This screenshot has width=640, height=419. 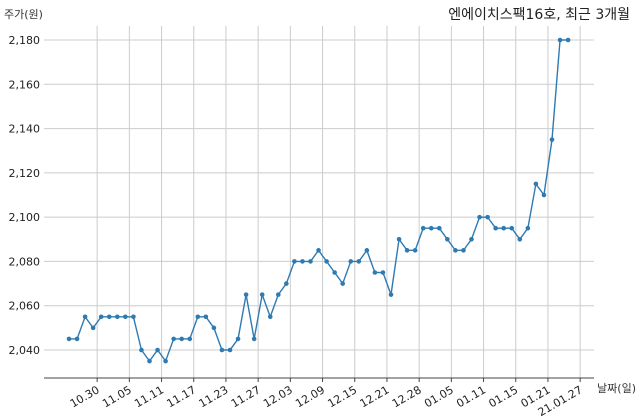 I want to click on x-tick-label: 11.27, so click(x=246, y=396).